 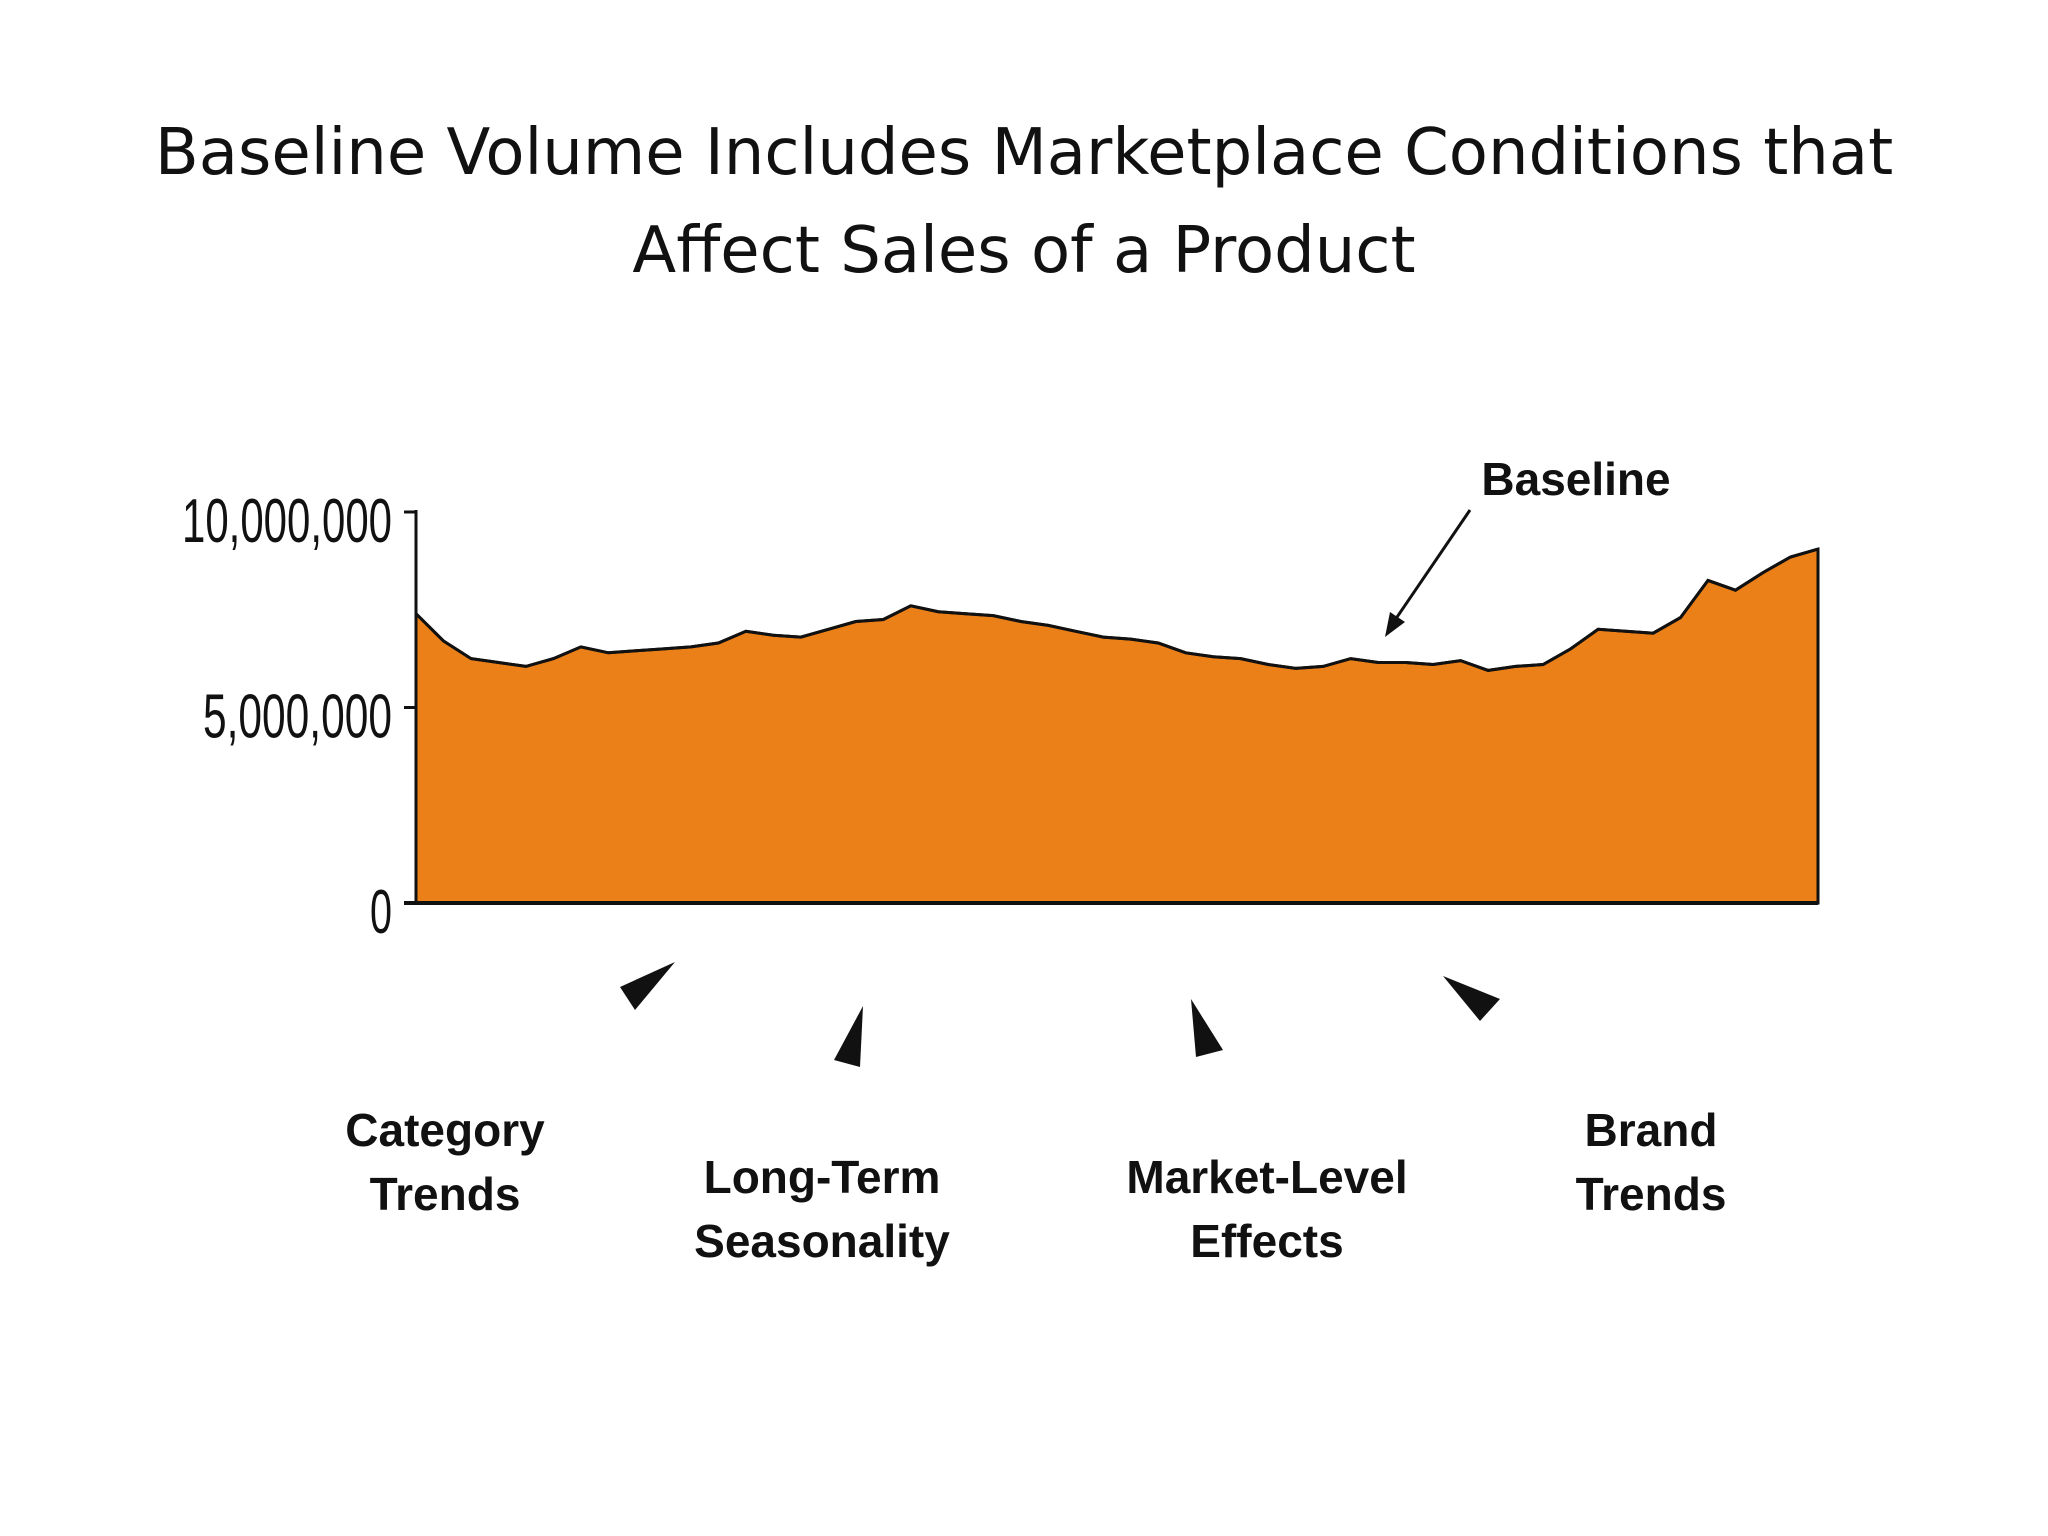 I want to click on factor-label-category-trends: Category Trends, so click(x=445, y=1162).